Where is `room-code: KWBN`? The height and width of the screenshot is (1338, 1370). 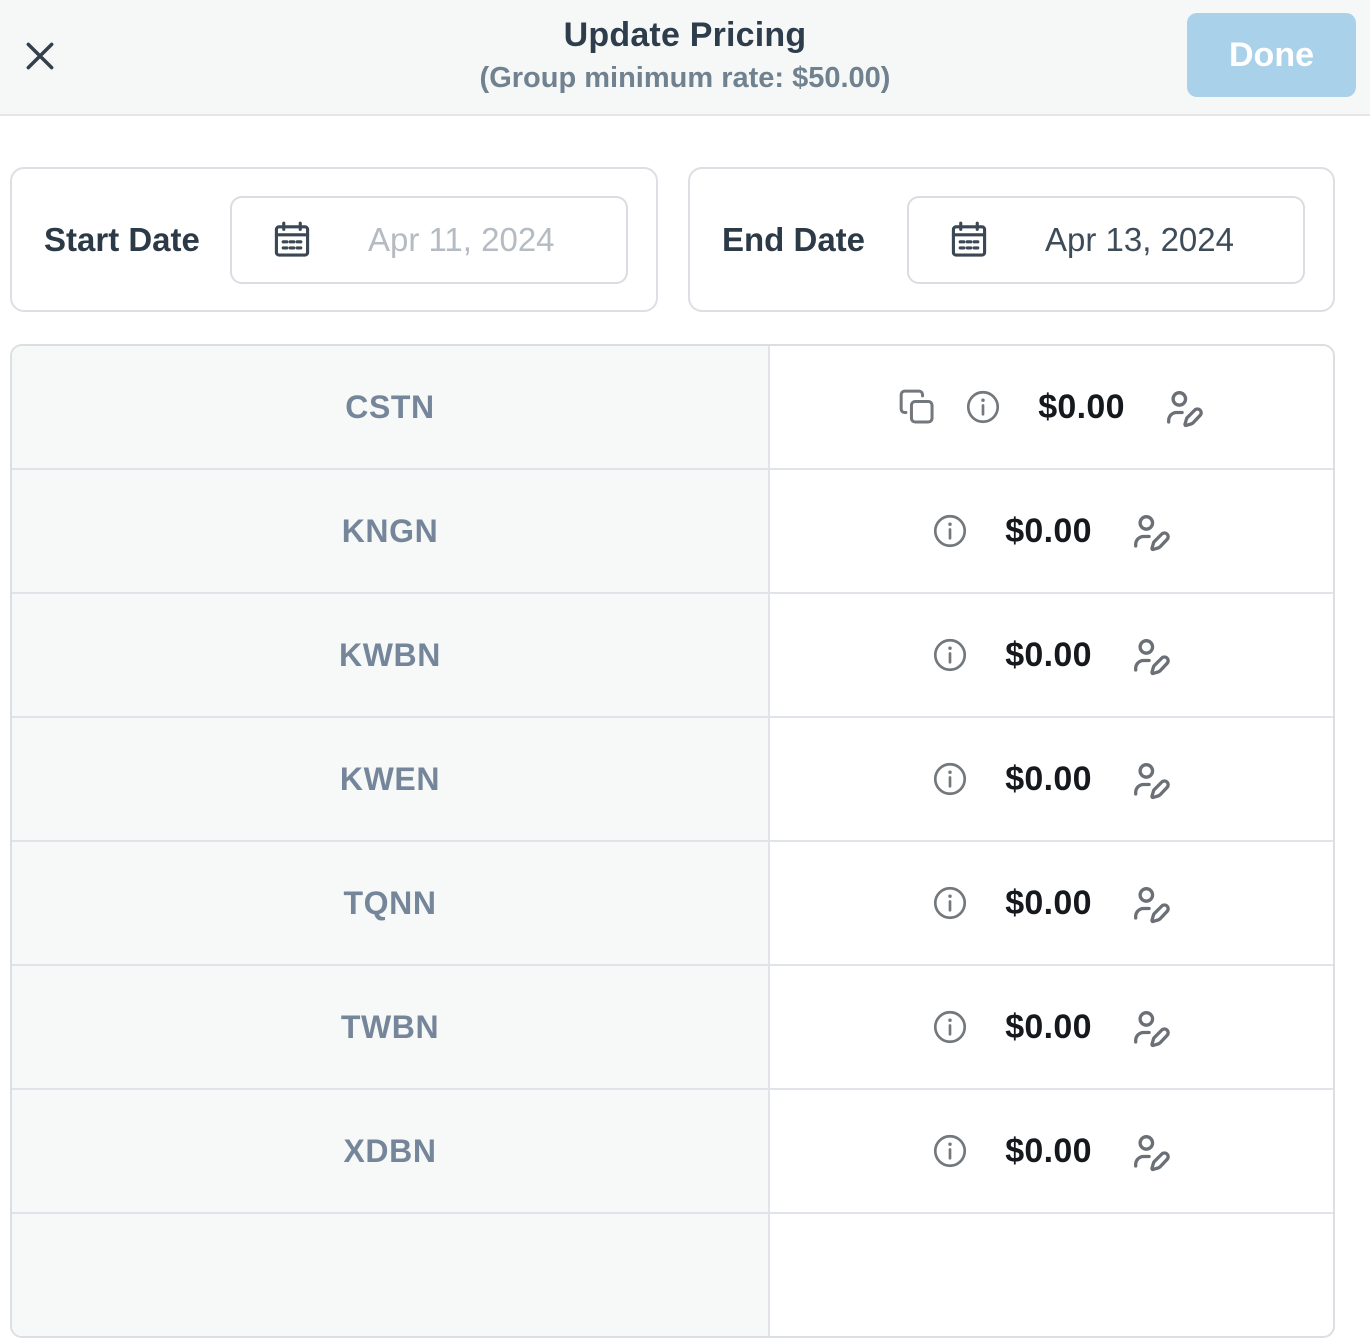 room-code: KWBN is located at coordinates (390, 654).